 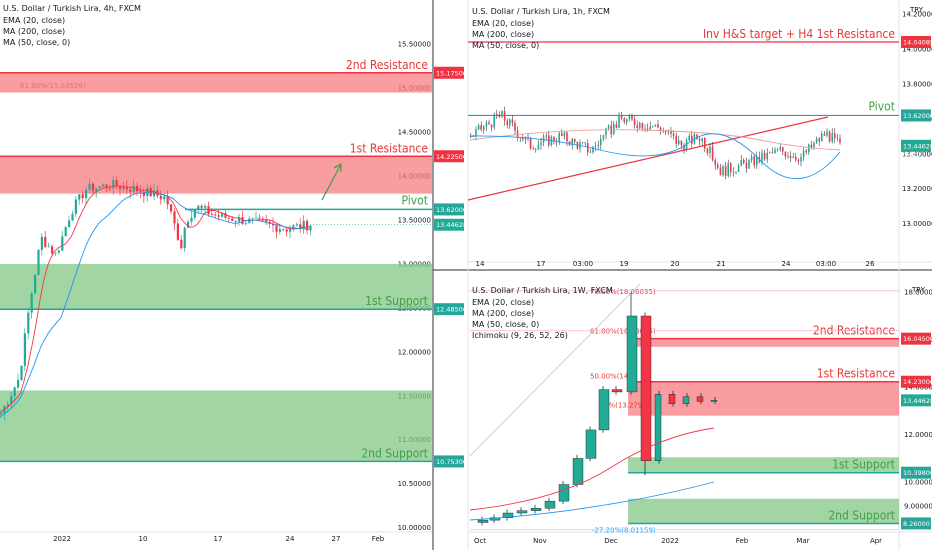 What do you see at coordinates (389, 148) in the screenshot?
I see `zone-label: 1st Resistance` at bounding box center [389, 148].